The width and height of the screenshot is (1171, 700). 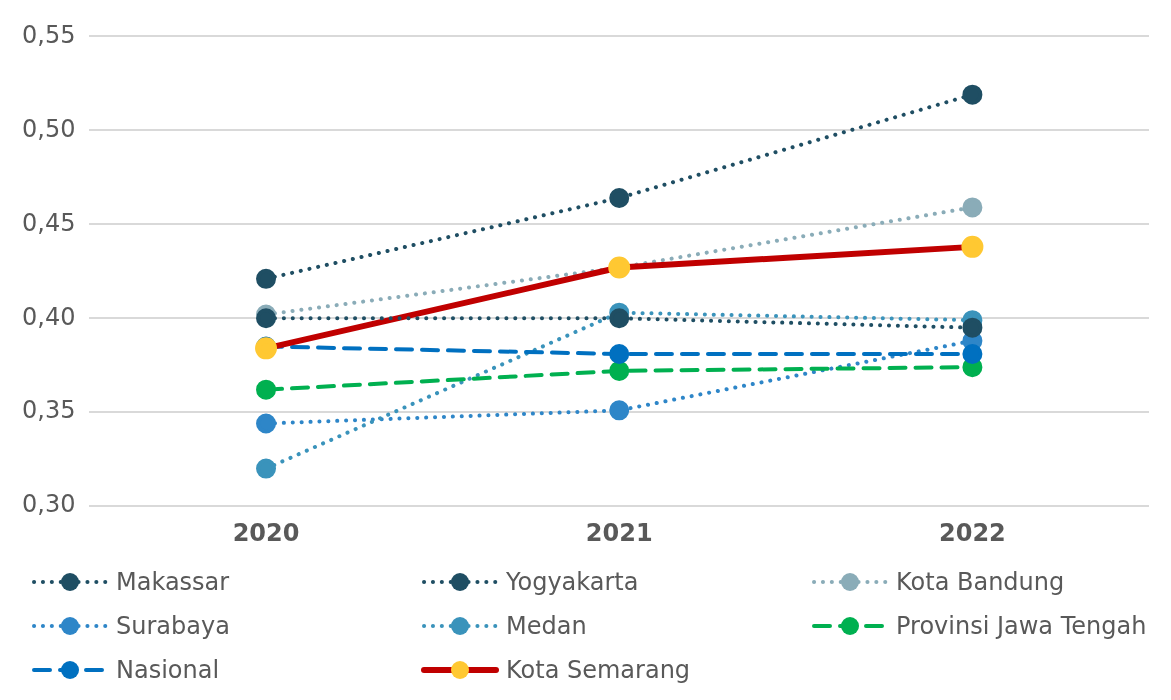 What do you see at coordinates (49, 410) in the screenshot?
I see `y-tick-label: 0,35` at bounding box center [49, 410].